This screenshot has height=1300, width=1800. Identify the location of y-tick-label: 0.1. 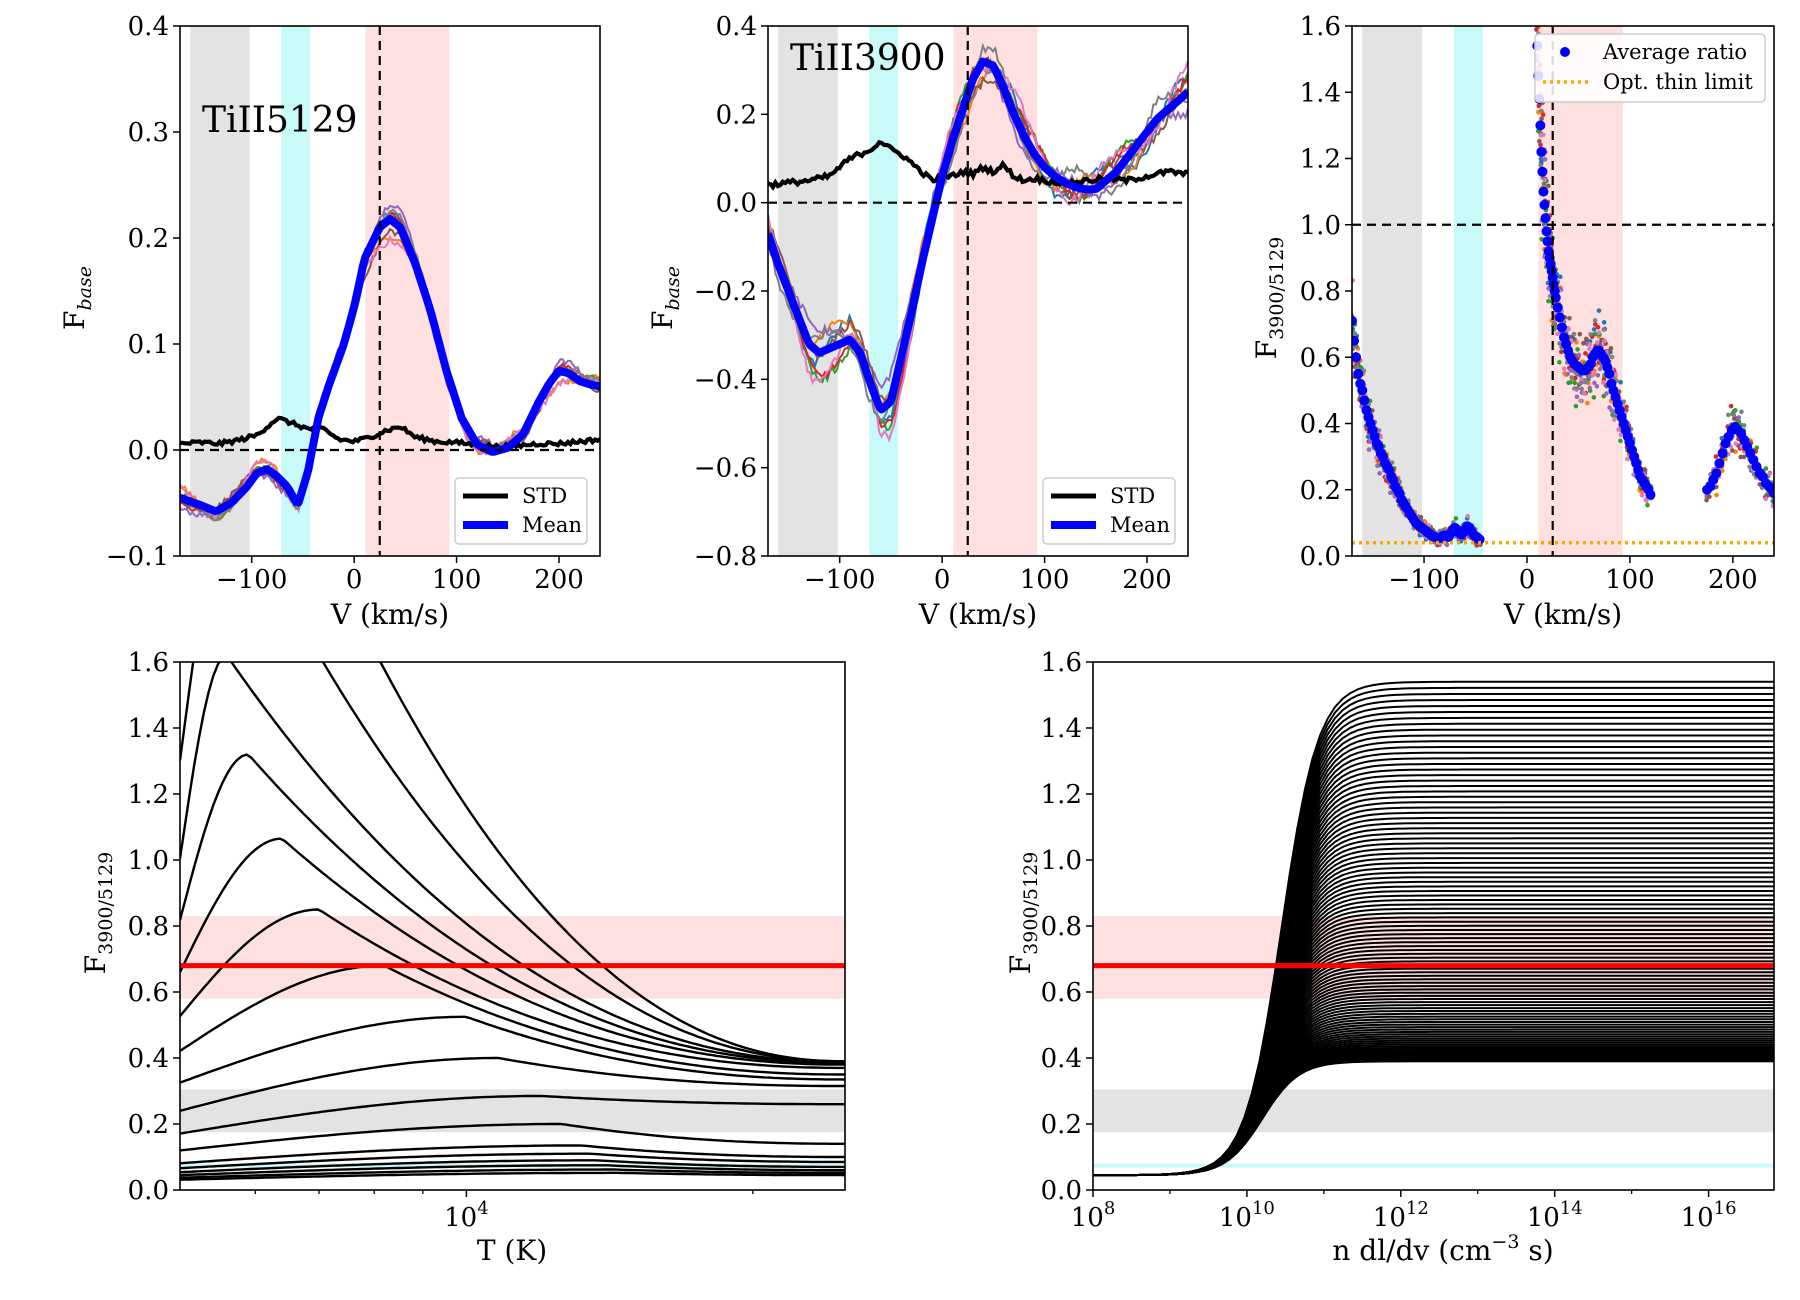
(148, 345).